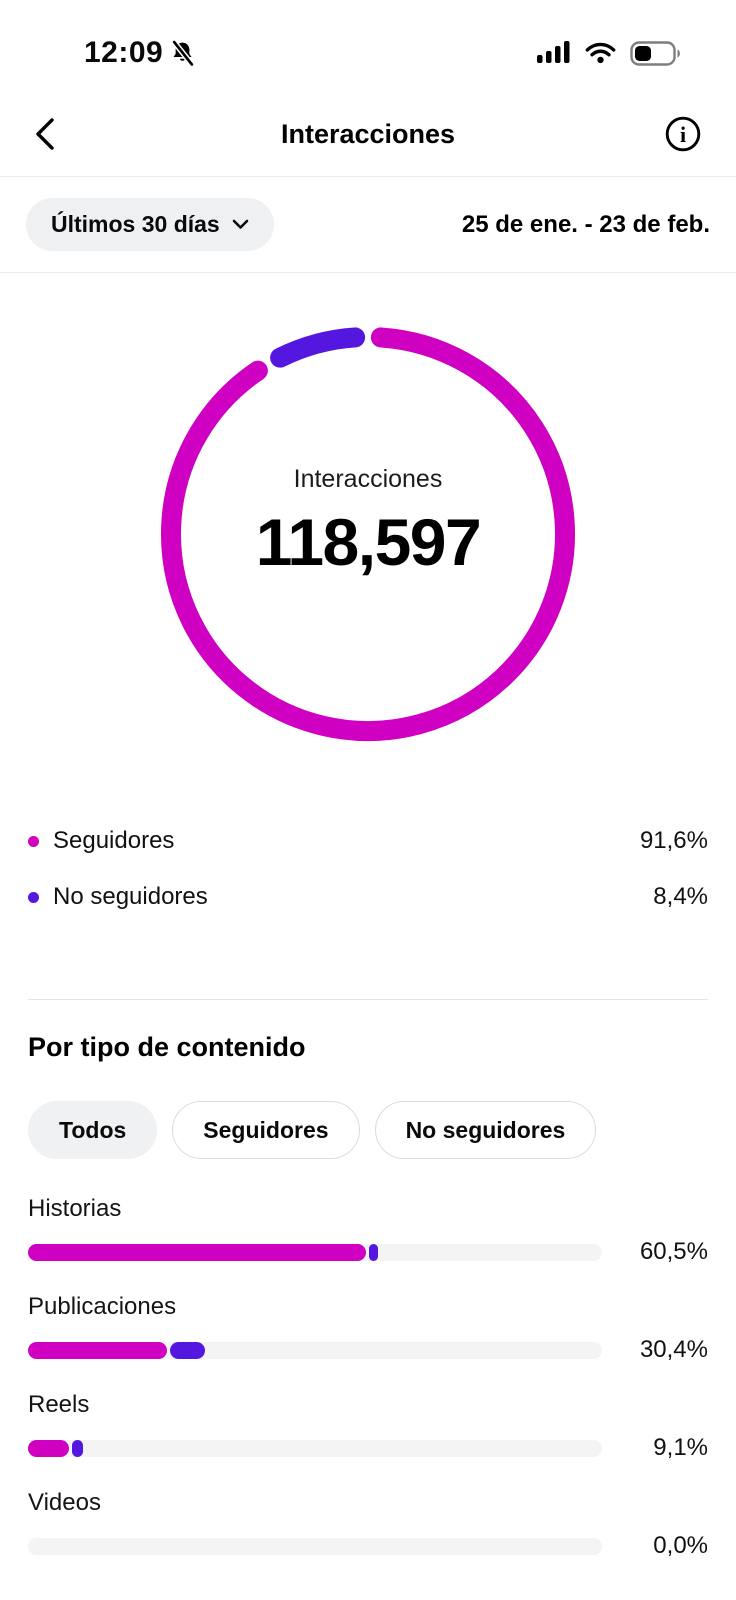  Describe the element at coordinates (368, 841) in the screenshot. I see `legend-row: Seguidores 91,6%` at that location.